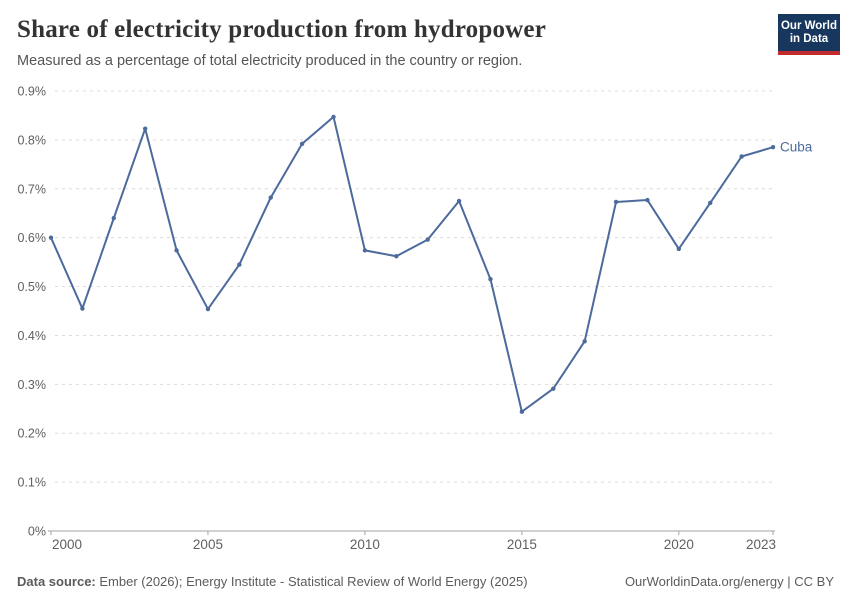  What do you see at coordinates (741, 156) in the screenshot?
I see `data-point-2022` at bounding box center [741, 156].